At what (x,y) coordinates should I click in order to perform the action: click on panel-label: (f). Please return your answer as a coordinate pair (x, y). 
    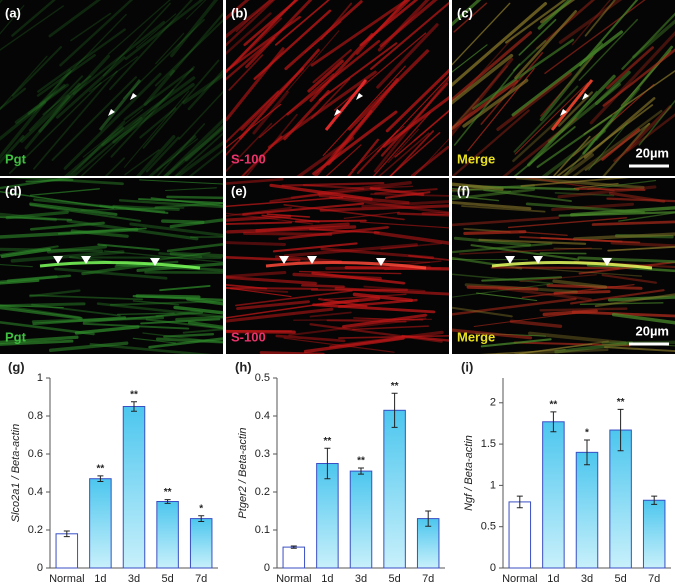
    Looking at the image, I should click on (463, 190).